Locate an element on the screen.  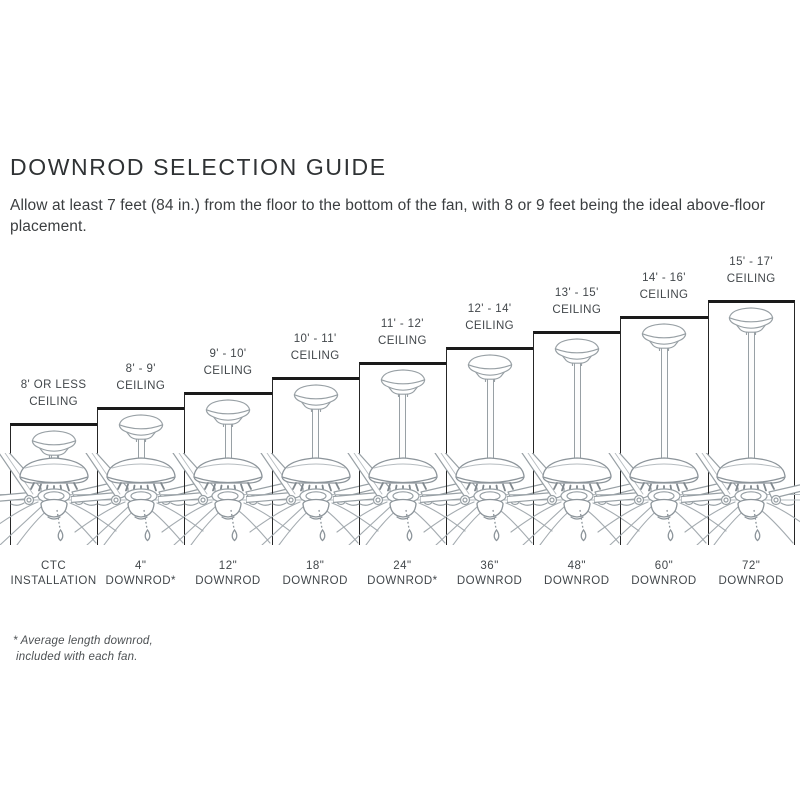
downrod-size-label: 4" DOWNROD* is located at coordinates (140, 574).